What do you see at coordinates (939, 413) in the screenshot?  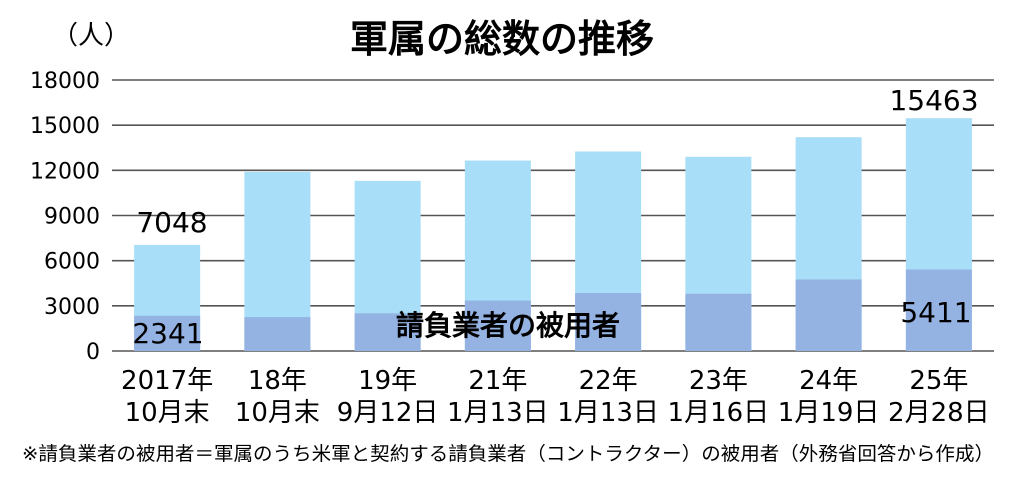 I see `x-tick-label: 2月28日` at bounding box center [939, 413].